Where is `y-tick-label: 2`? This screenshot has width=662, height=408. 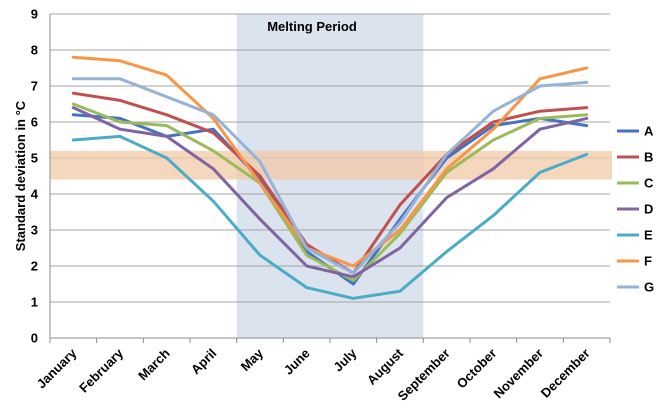
y-tick-label: 2 is located at coordinates (34, 266).